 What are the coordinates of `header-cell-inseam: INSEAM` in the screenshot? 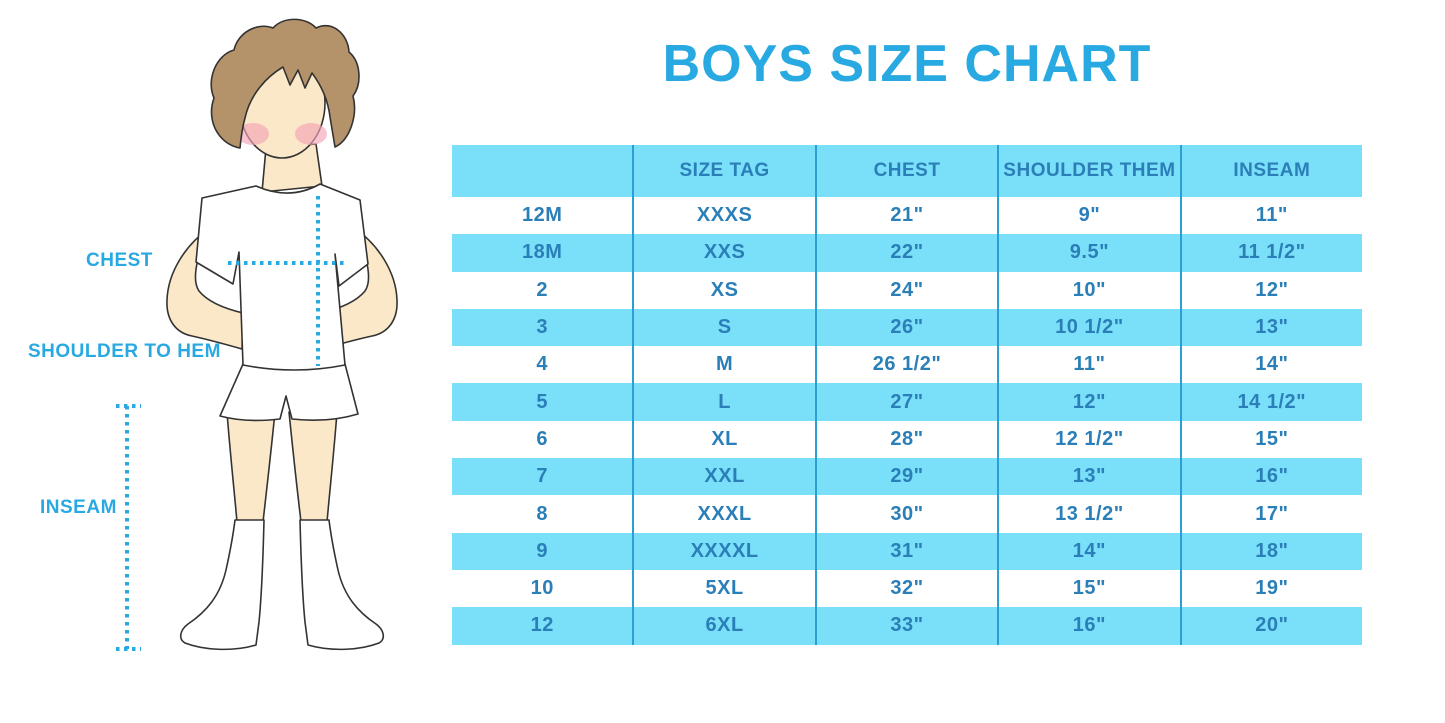 It's located at (1270, 171).